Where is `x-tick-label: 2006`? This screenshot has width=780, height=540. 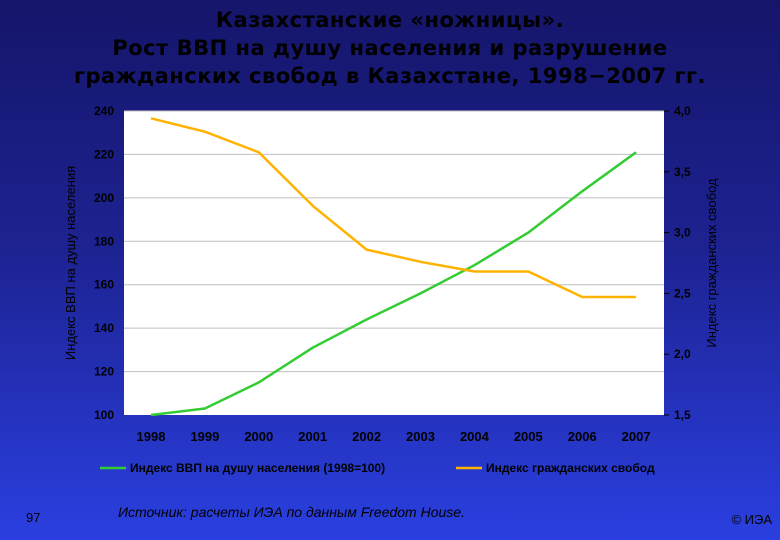 x-tick-label: 2006 is located at coordinates (582, 436).